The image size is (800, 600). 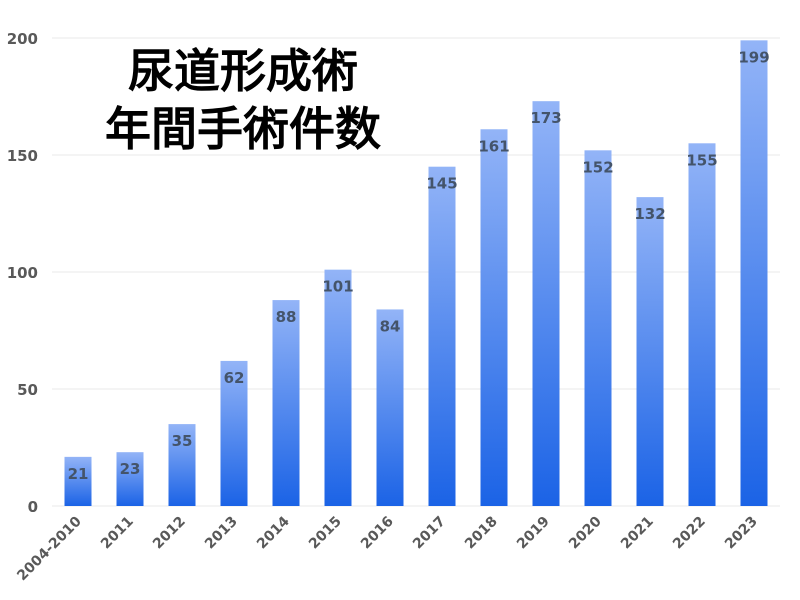 What do you see at coordinates (182, 465) in the screenshot?
I see `bar-2012` at bounding box center [182, 465].